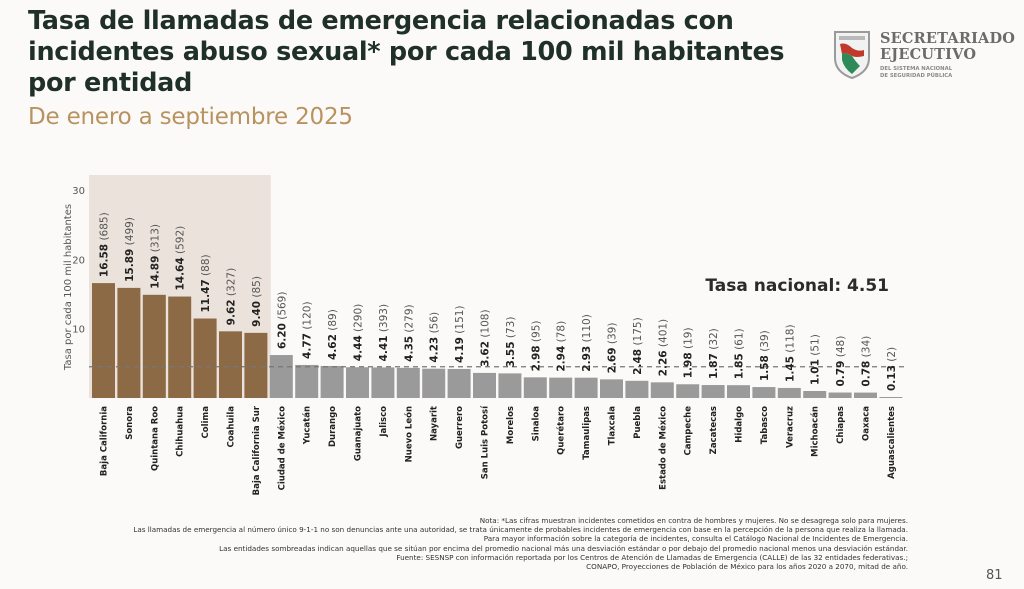 This screenshot has width=1024, height=589. I want to click on national-rate-label: Tasa nacional: 4.51, so click(797, 286).